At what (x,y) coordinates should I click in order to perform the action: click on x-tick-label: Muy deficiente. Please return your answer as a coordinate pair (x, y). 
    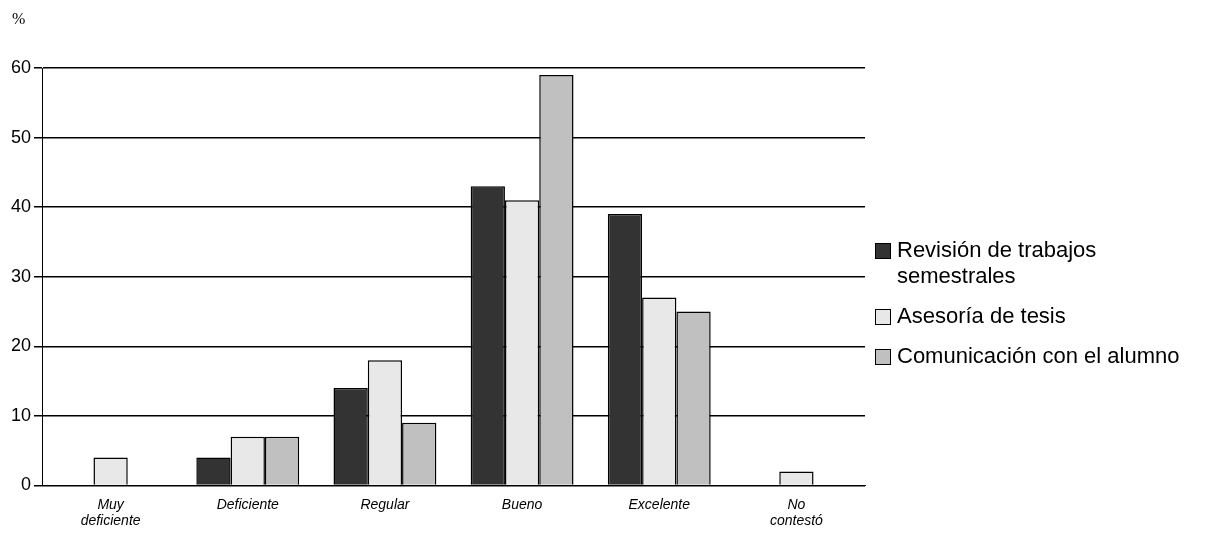
    Looking at the image, I should click on (110, 512).